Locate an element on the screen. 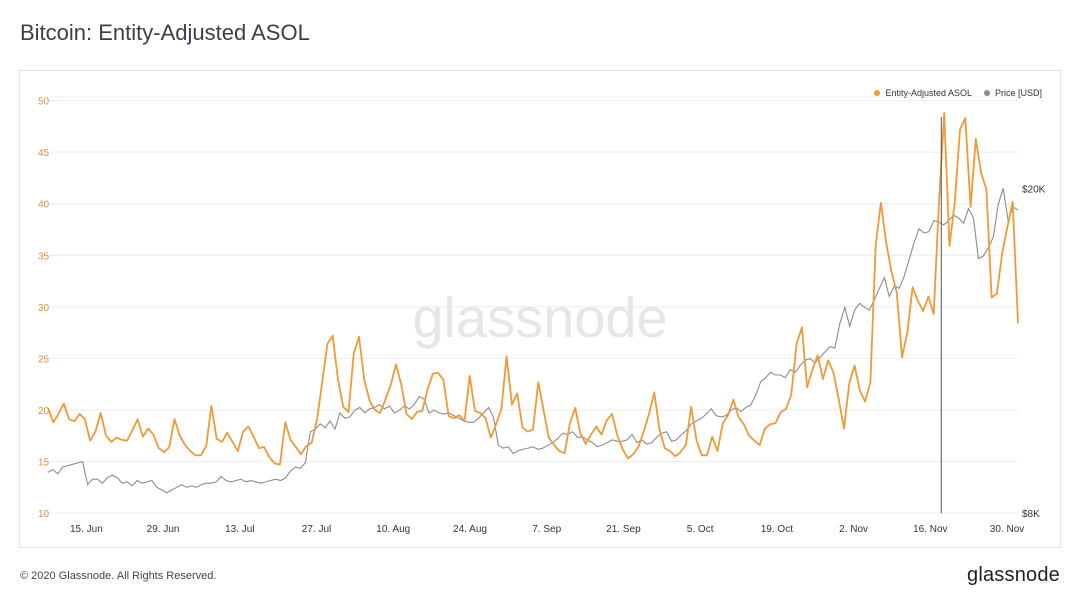  page-title: Bitcoin: Entity-Adjusted ASOL is located at coordinates (165, 32).